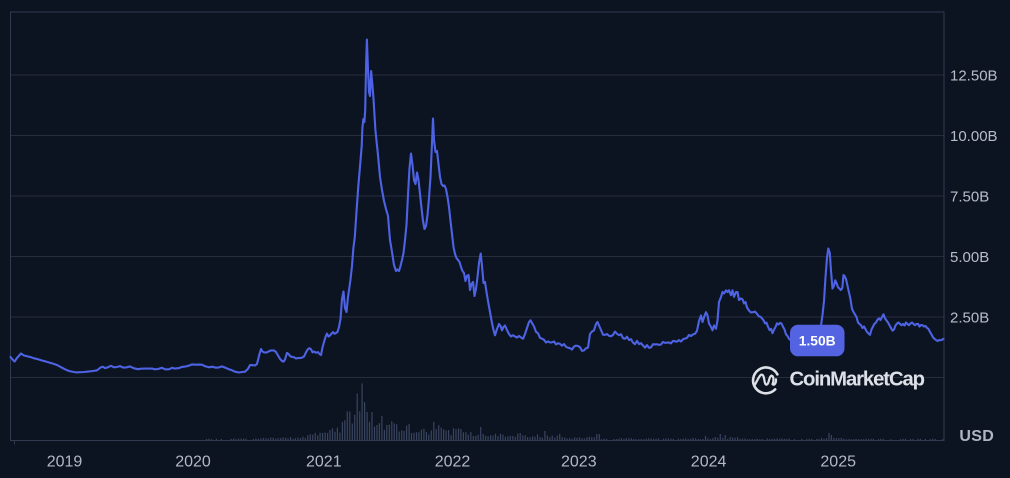 This screenshot has height=478, width=1010. What do you see at coordinates (969, 317) in the screenshot?
I see `svg-text: 2.50B` at bounding box center [969, 317].